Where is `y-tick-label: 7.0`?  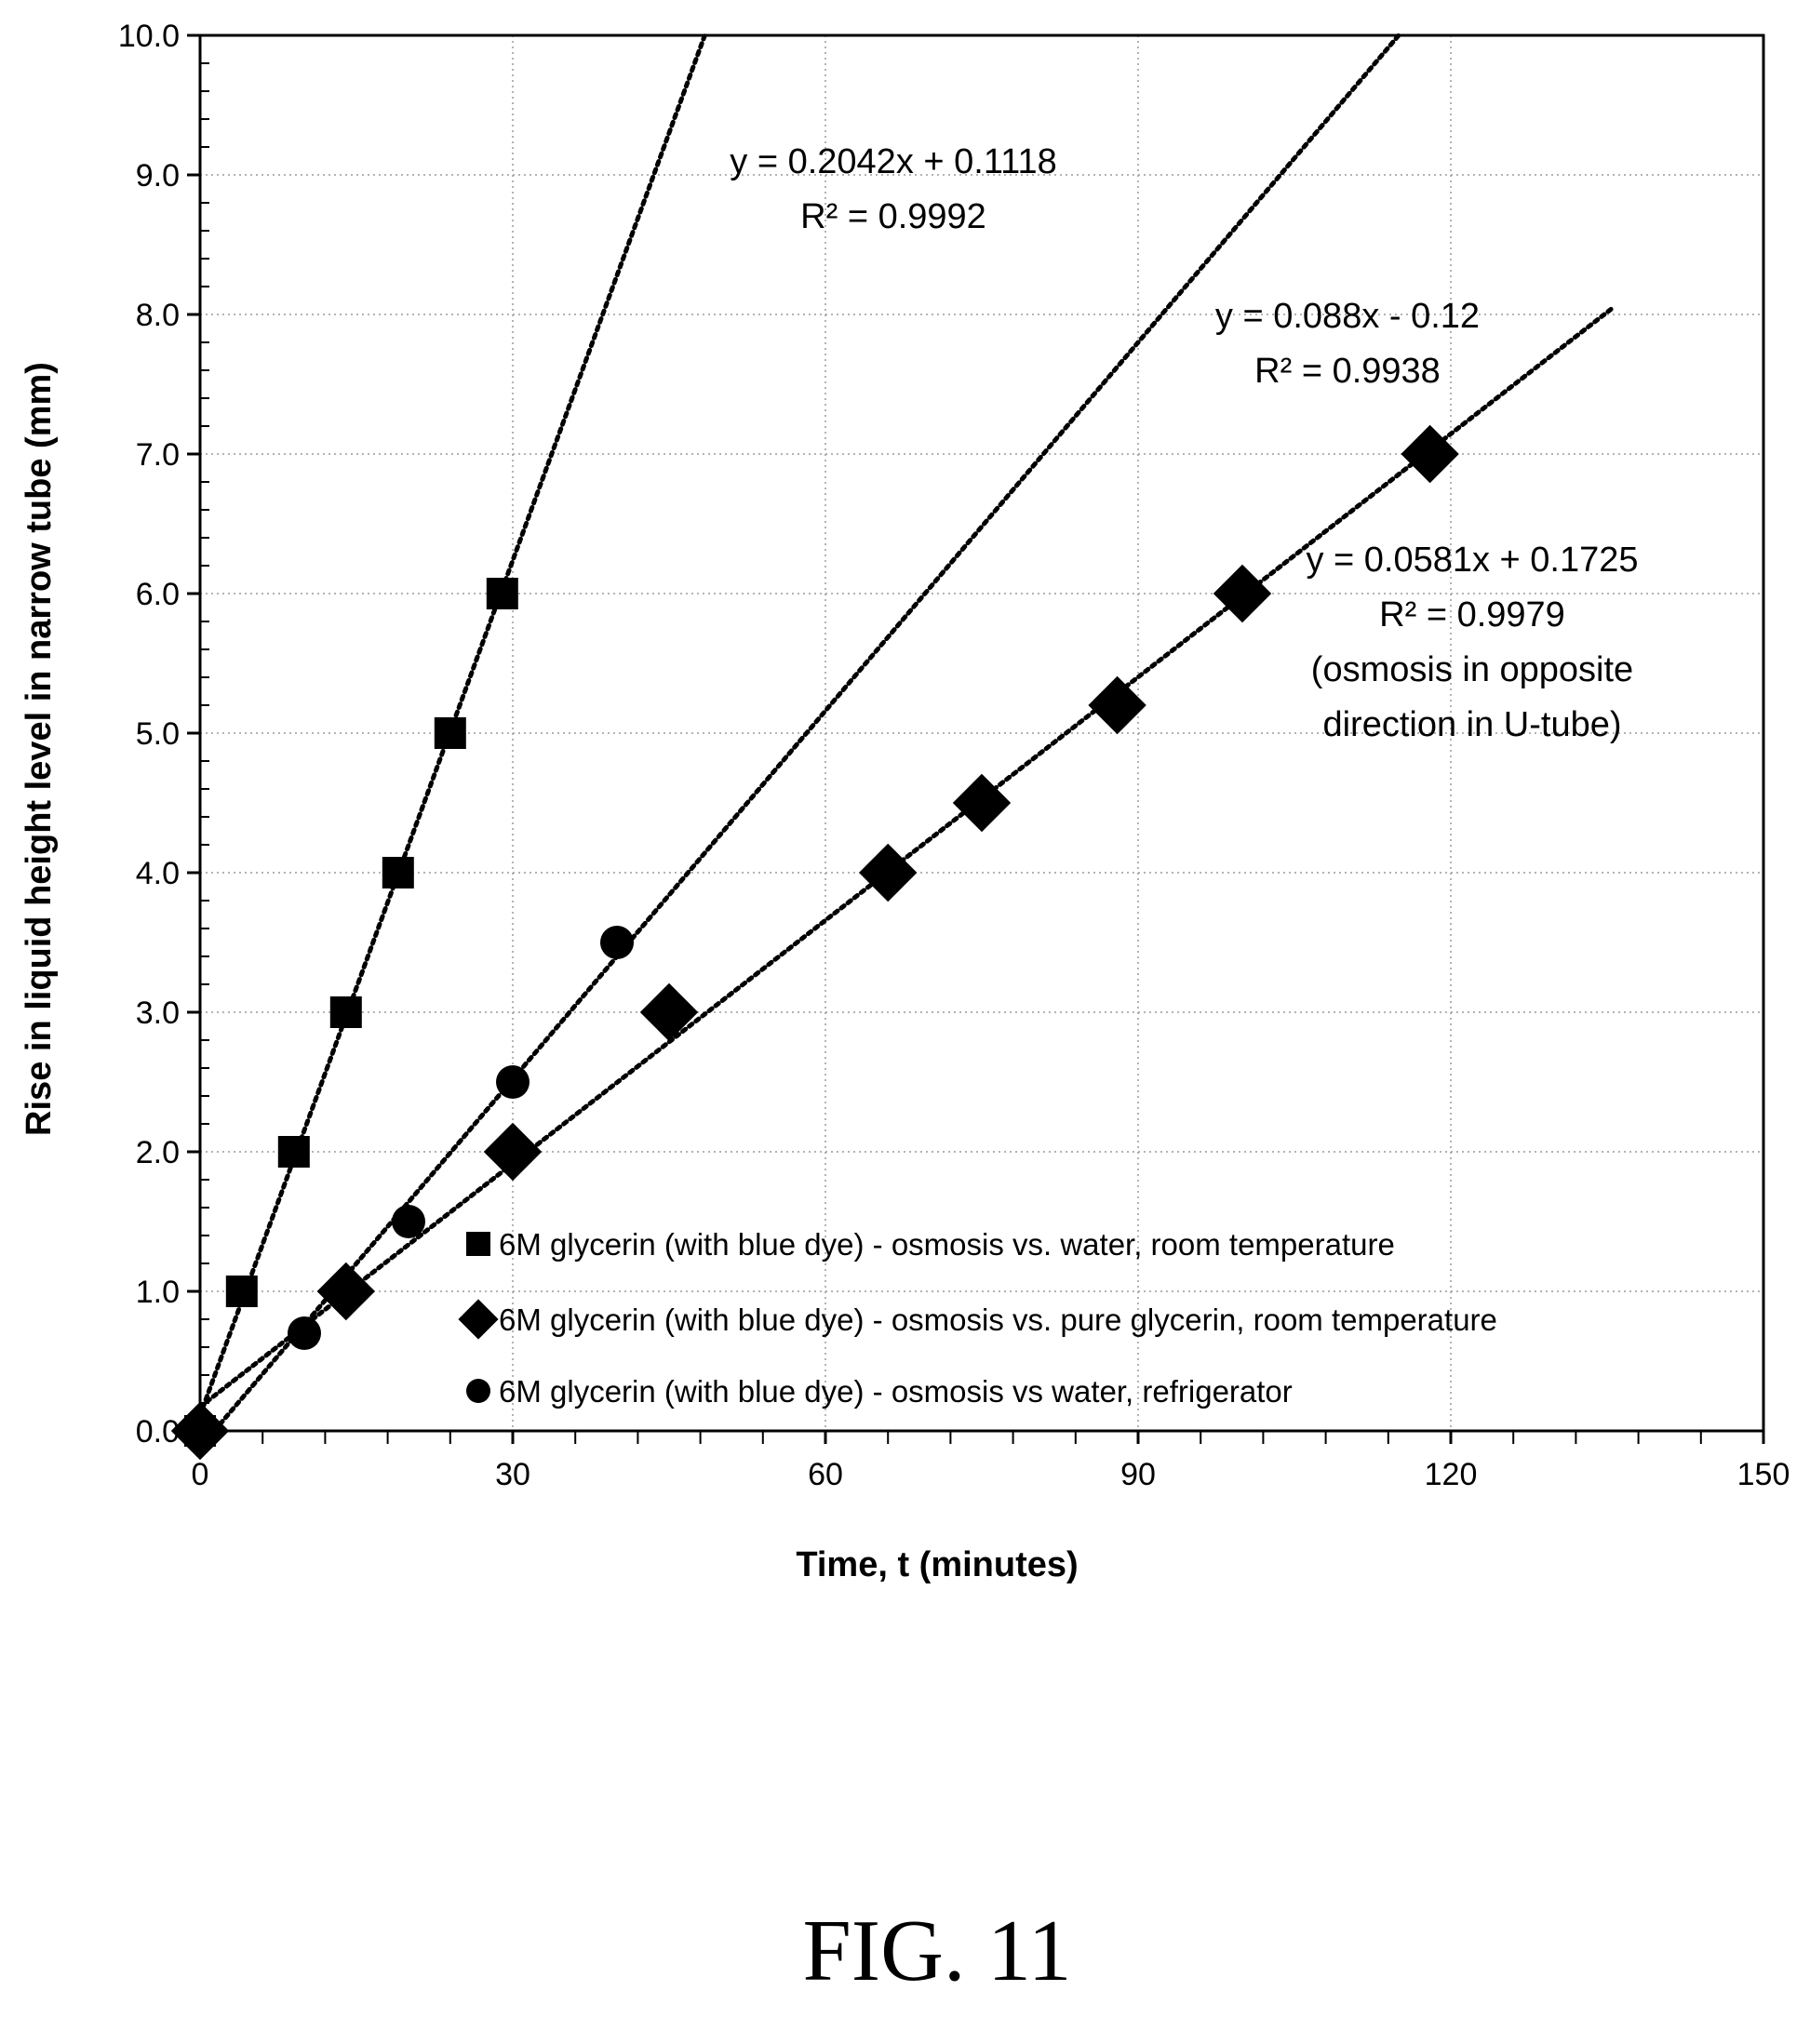
y-tick-label: 7.0 is located at coordinates (158, 455).